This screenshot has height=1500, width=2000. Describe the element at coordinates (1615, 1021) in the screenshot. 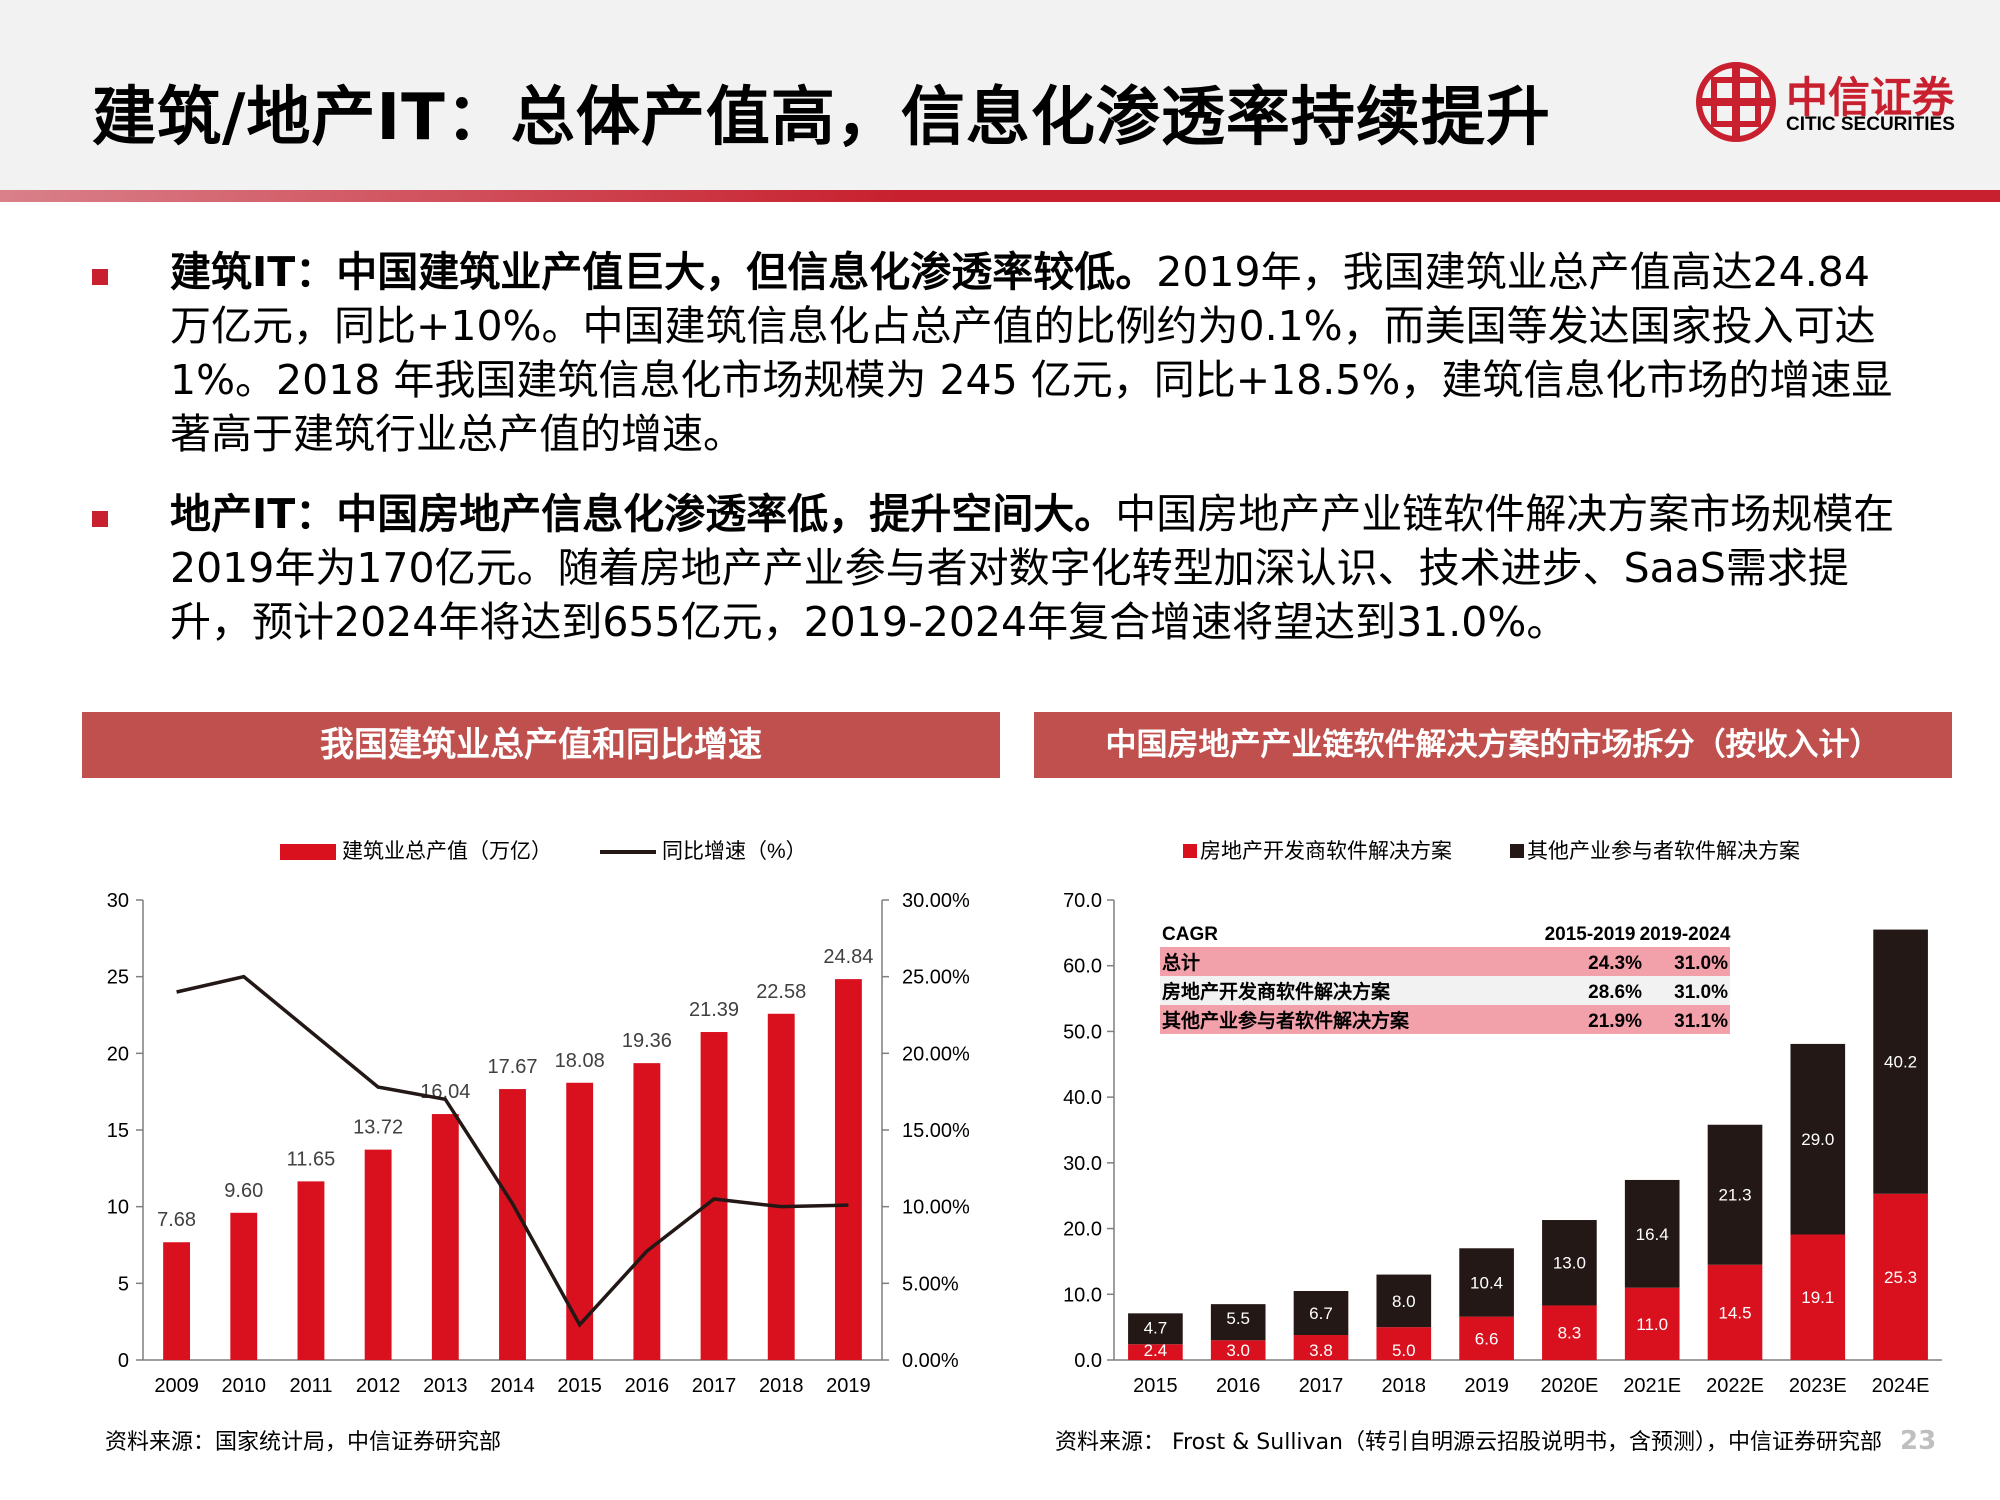

I see `cagr-table-cell: 21.9%` at that location.